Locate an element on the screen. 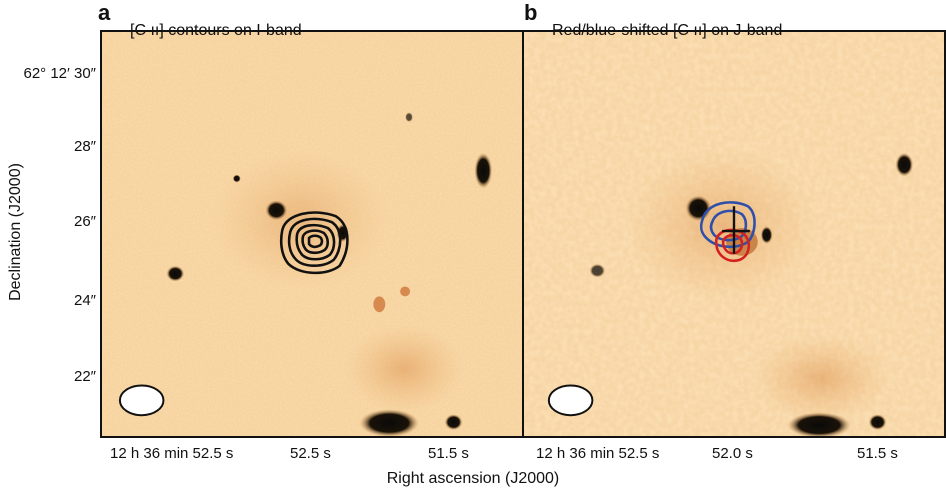  position-cross is located at coordinates (736, 230).